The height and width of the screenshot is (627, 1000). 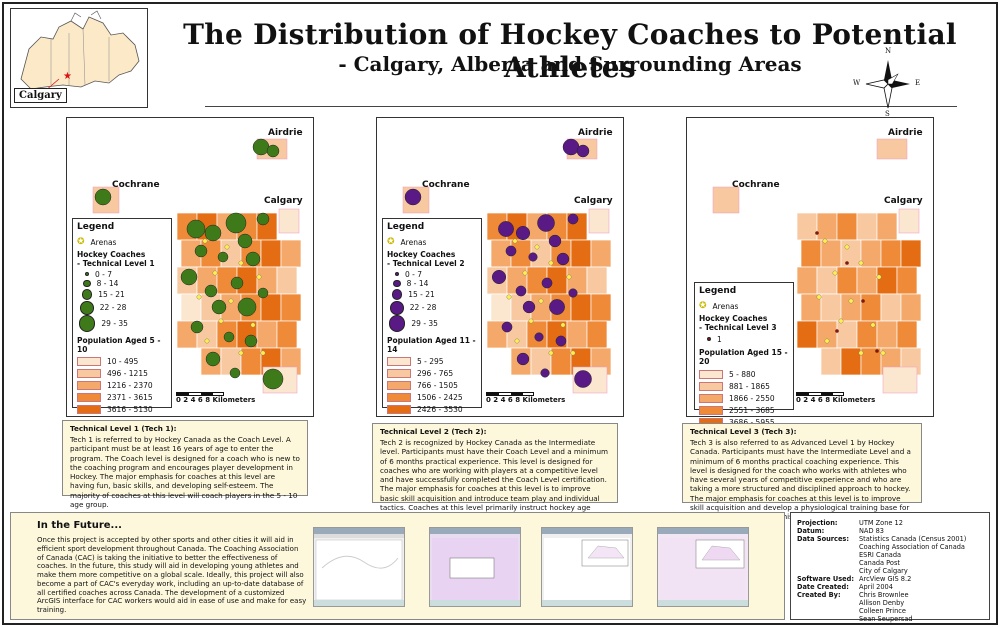 I want to click on metadata-value: April 2004, so click(x=876, y=587).